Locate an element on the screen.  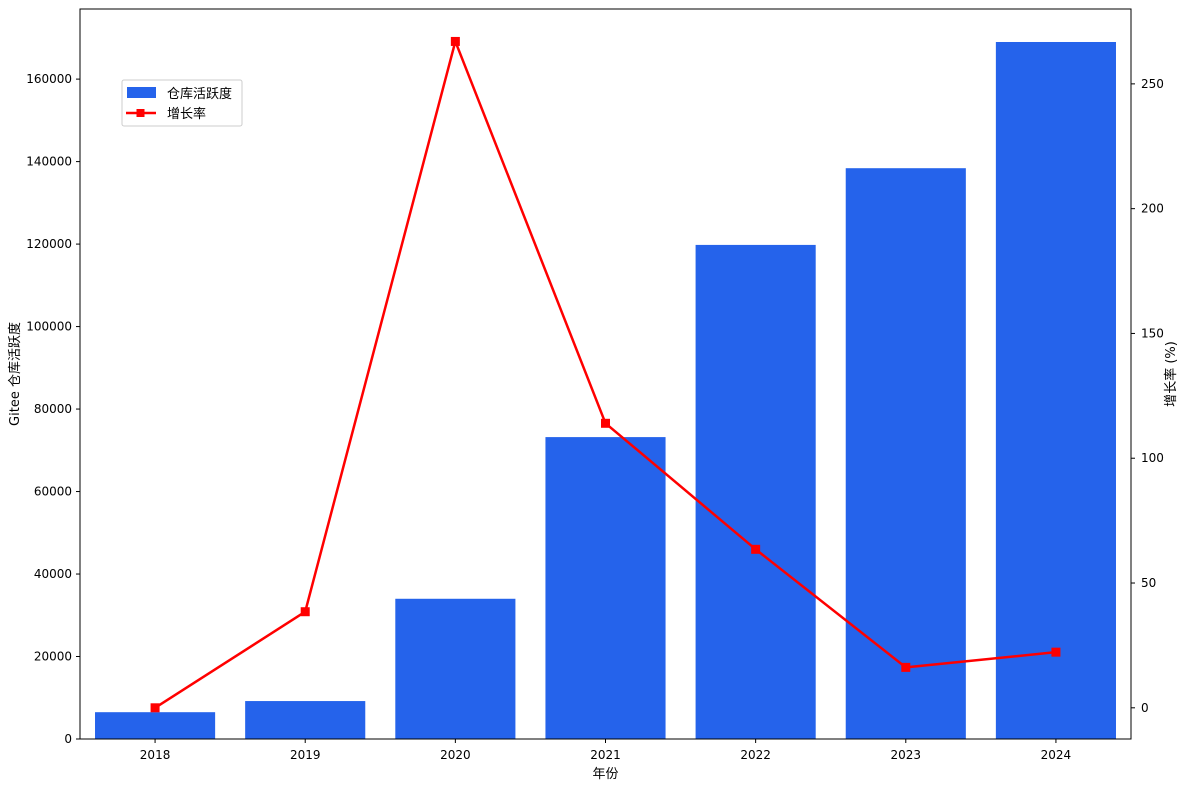
bar-2018 is located at coordinates (155, 725).